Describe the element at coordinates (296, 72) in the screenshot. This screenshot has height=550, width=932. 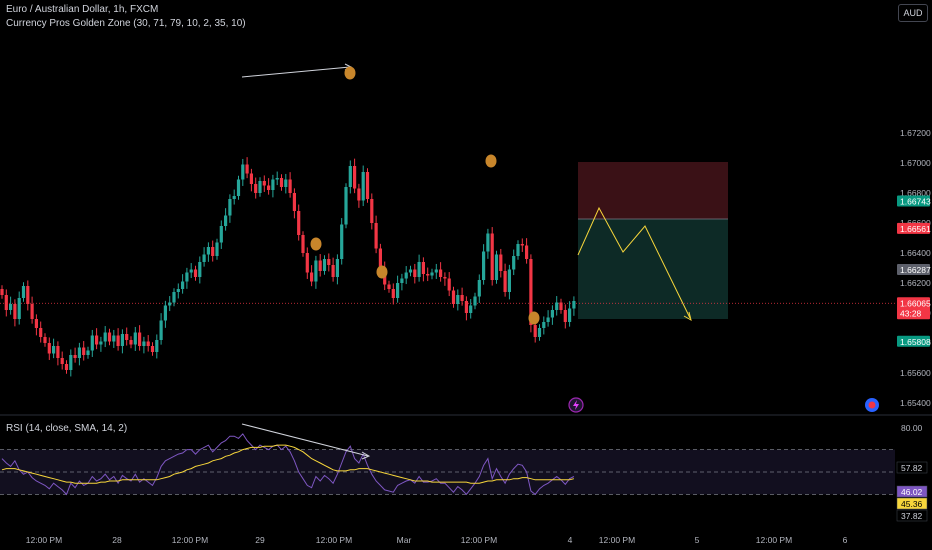
I see `divergence-trendline` at that location.